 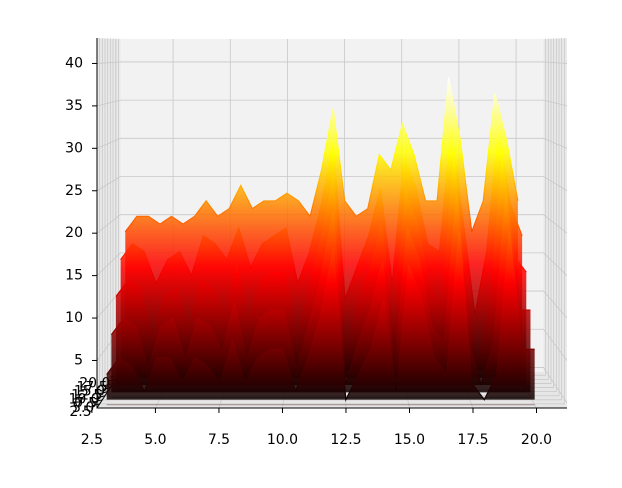 I want to click on y-tick-label: 17.5, so click(x=92, y=387).